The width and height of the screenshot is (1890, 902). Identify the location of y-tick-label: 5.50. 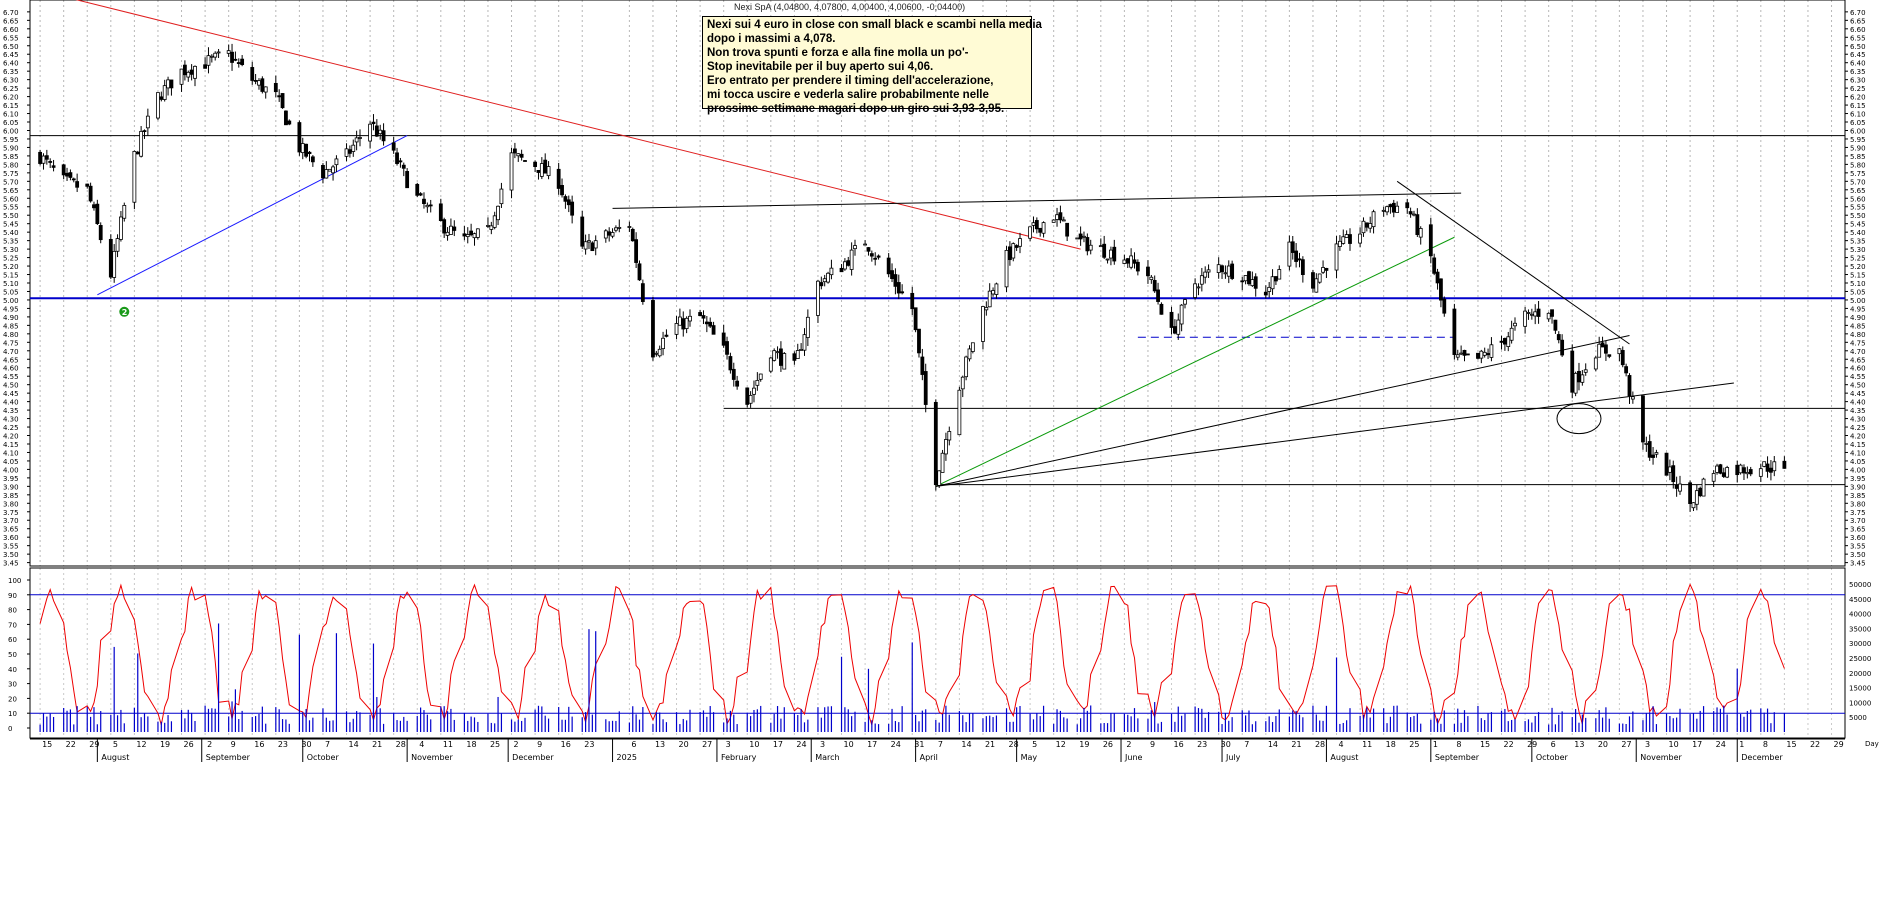
(11, 216).